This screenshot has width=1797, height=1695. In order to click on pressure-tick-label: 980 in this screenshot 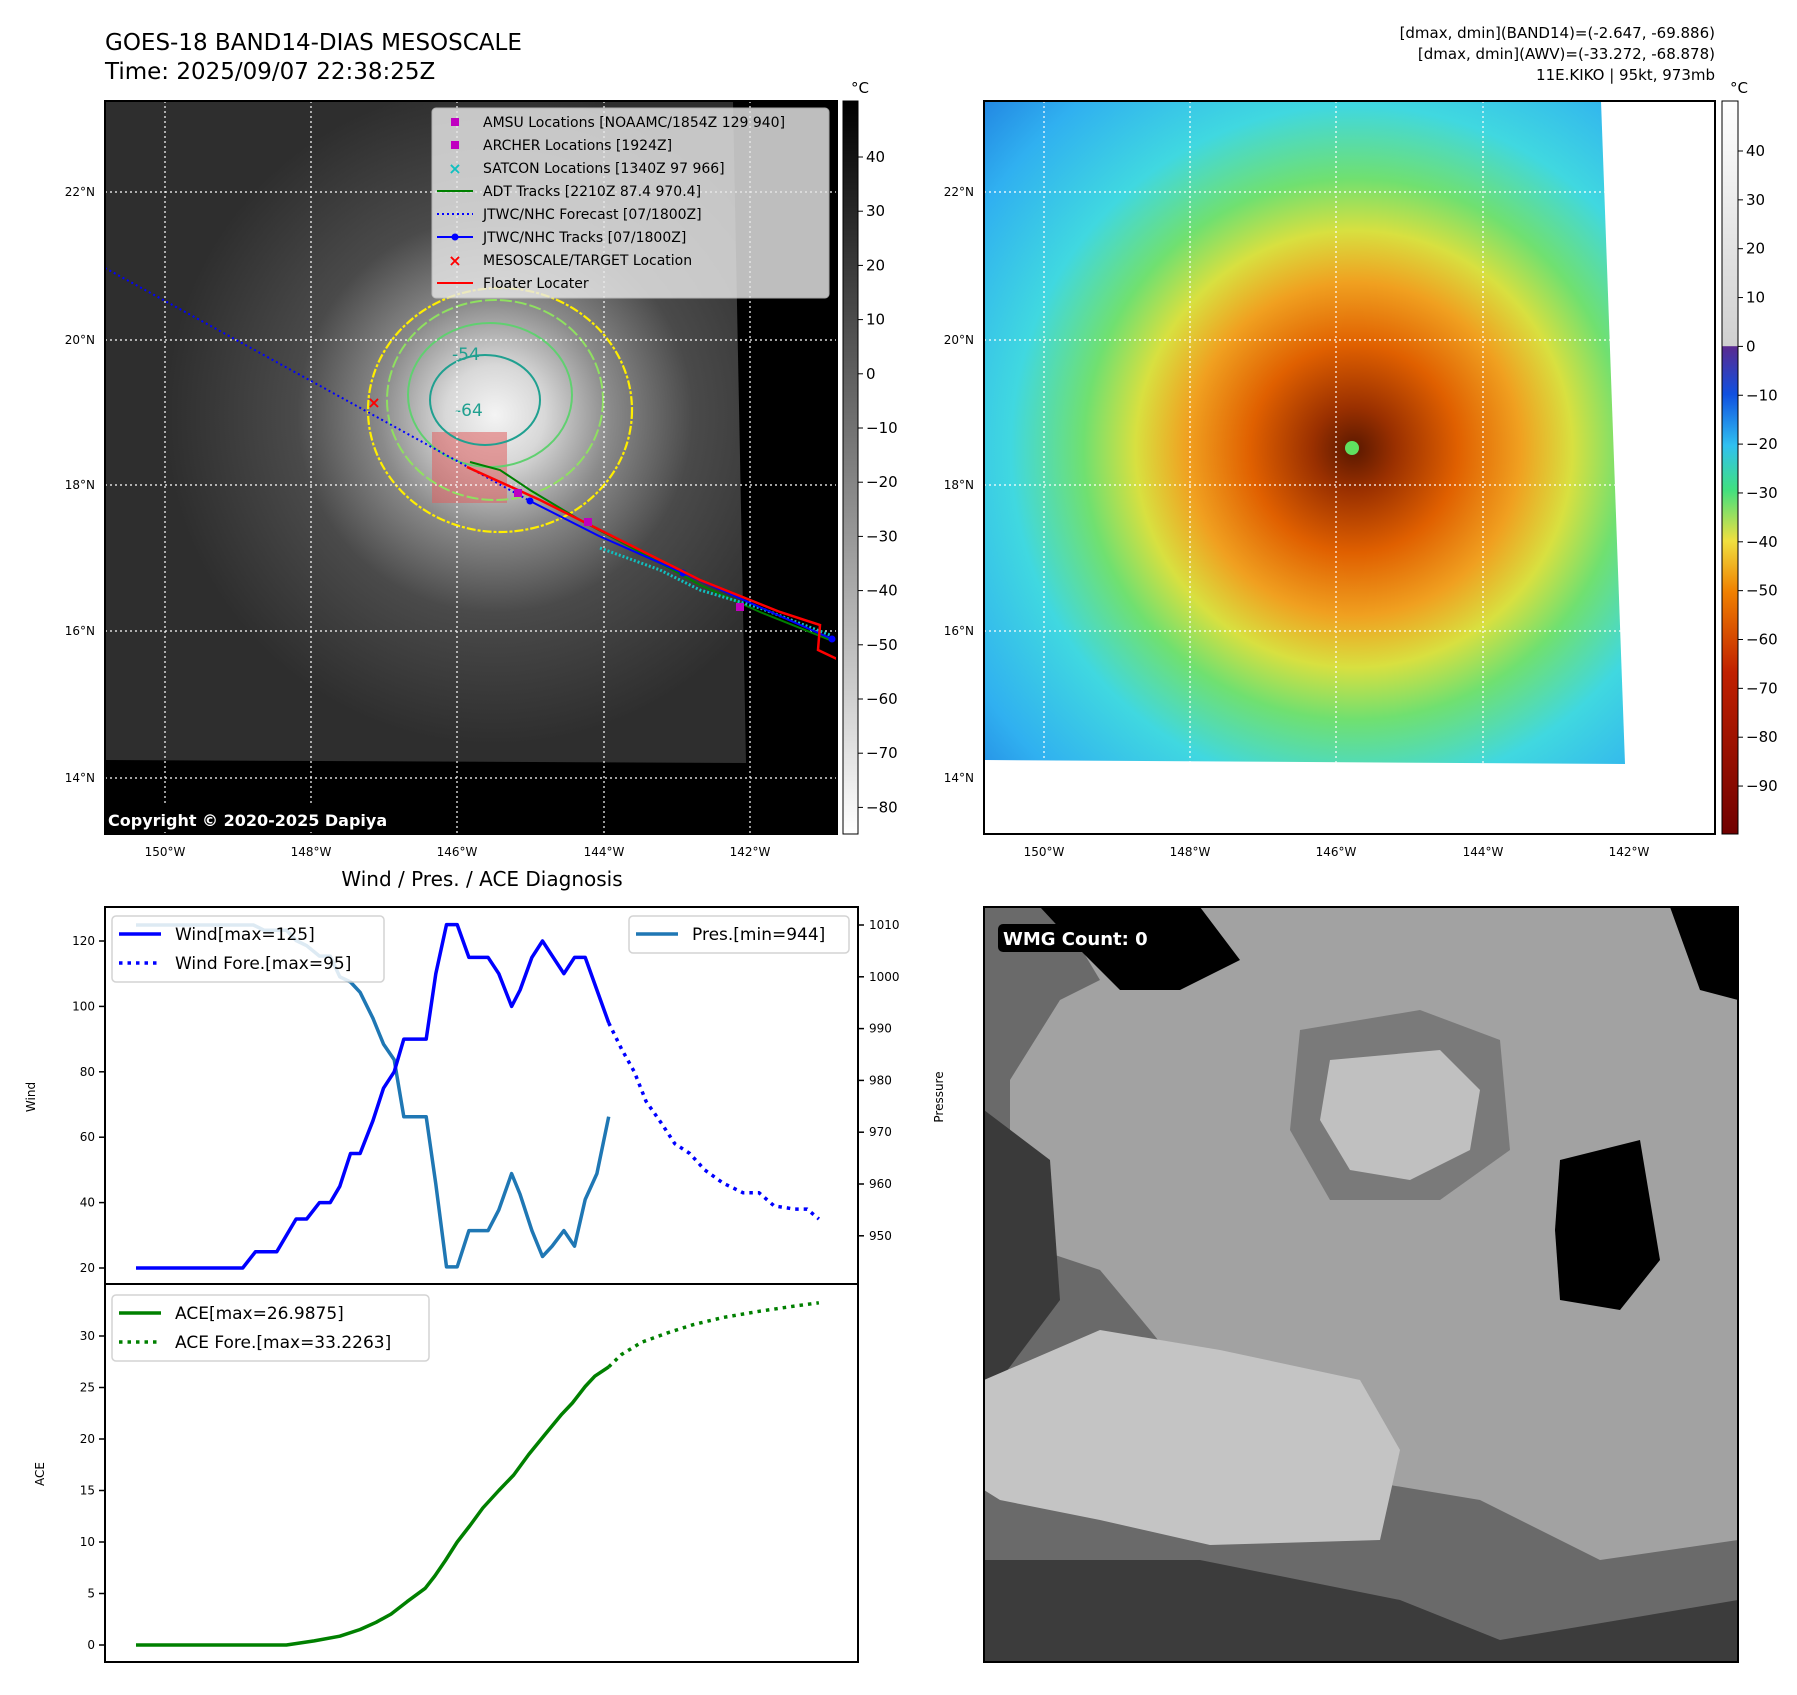, I will do `click(880, 1080)`.